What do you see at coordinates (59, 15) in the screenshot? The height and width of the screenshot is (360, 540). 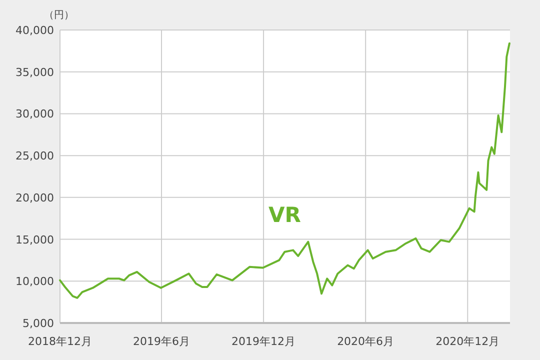 I see `y-axis-title: （円）` at bounding box center [59, 15].